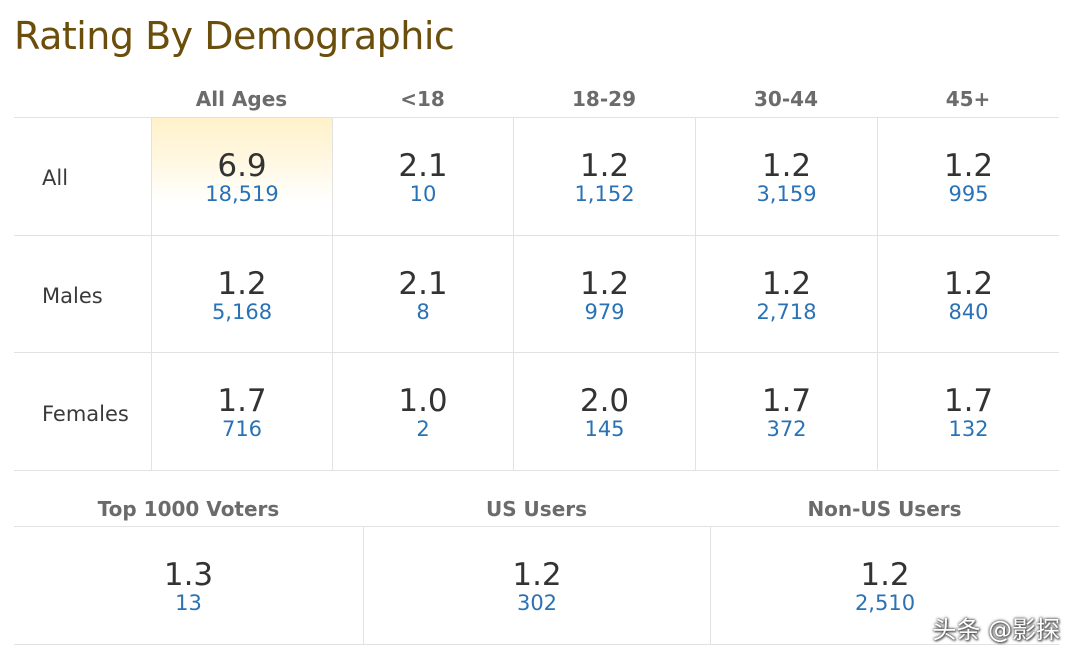  What do you see at coordinates (72, 296) in the screenshot?
I see `row-label-males: Males` at bounding box center [72, 296].